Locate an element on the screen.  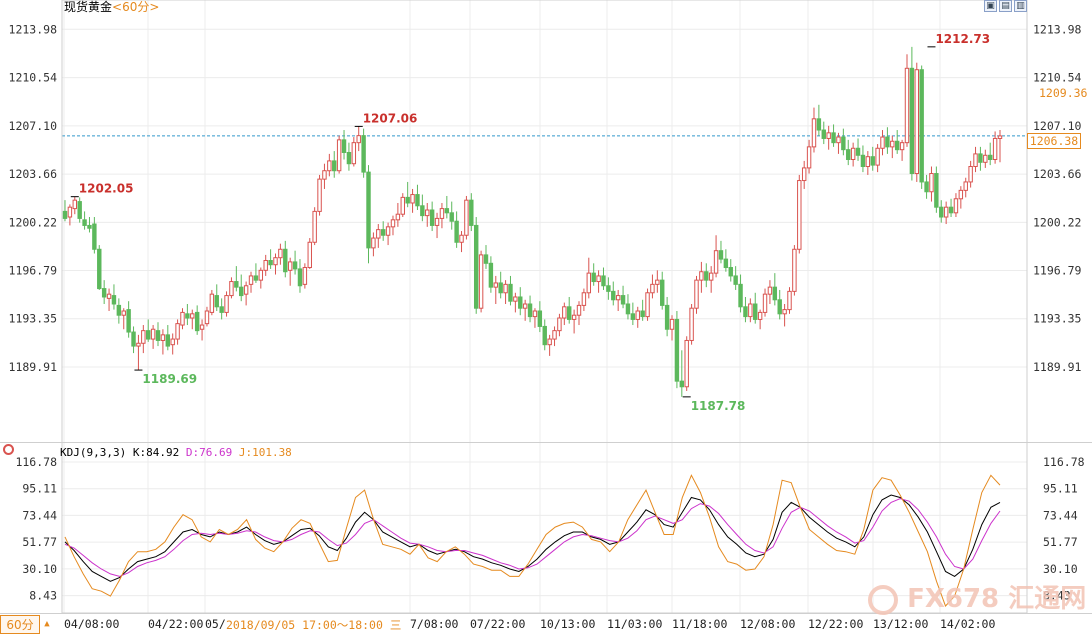
watermark-logo-icon is located at coordinates (883, 599).